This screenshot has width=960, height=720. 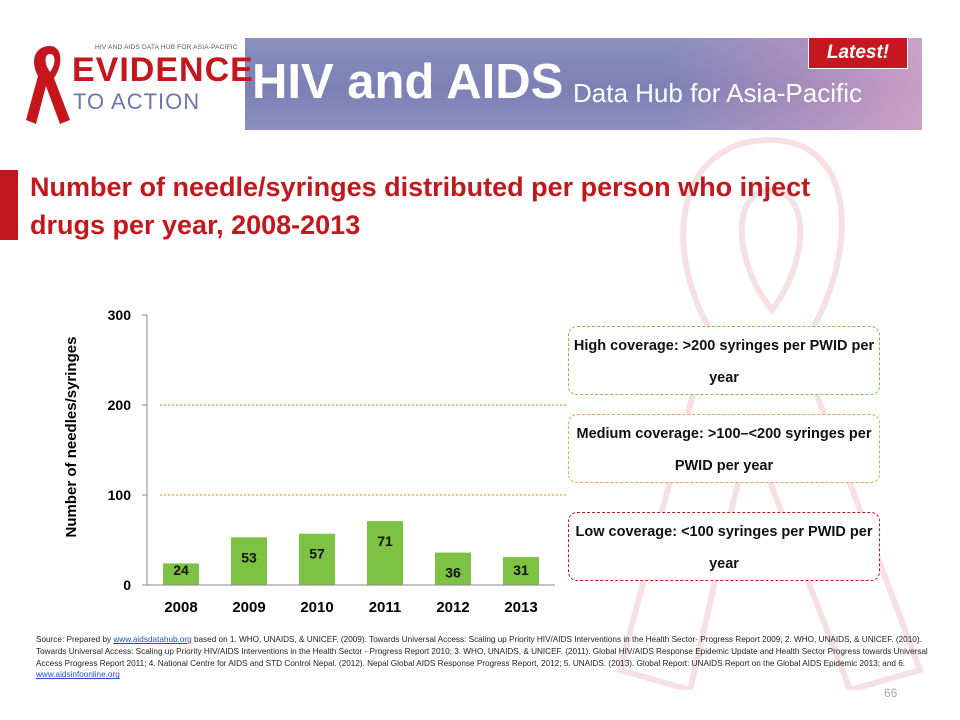 I want to click on x-ticks: 2008 2009 2010 2011 2012 2013, so click(x=350, y=607).